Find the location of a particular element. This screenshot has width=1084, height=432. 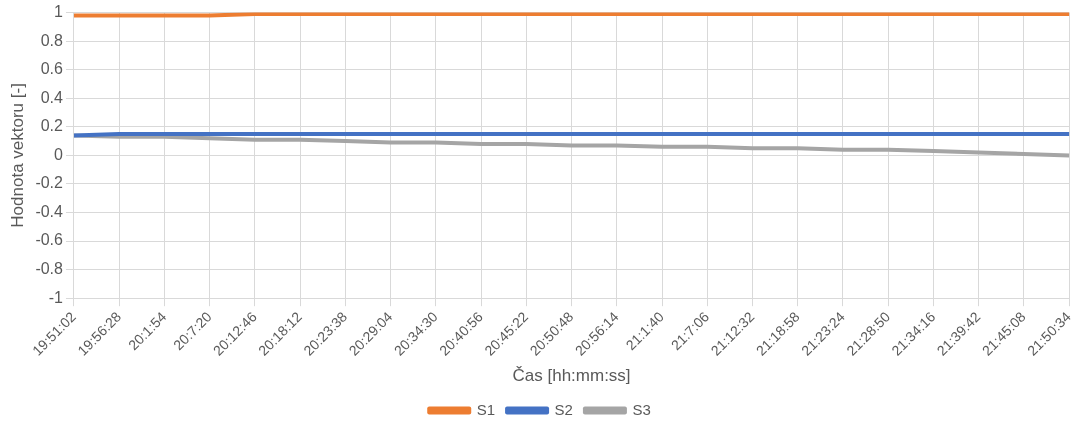

x-axis-title: Čas [hh:mm:ss] is located at coordinates (571, 376).